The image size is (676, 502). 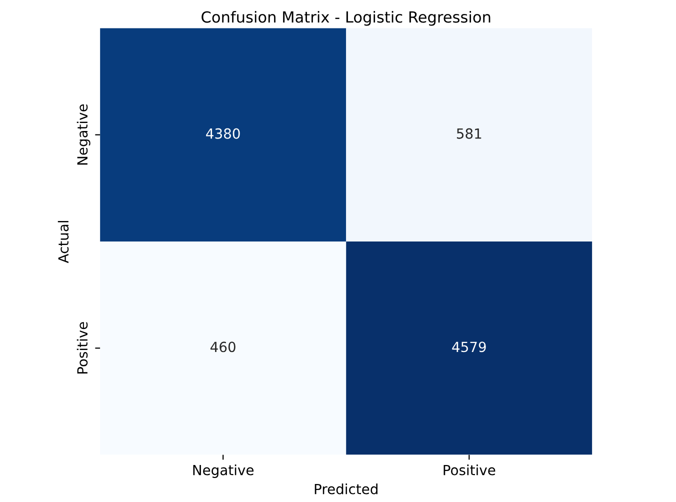 What do you see at coordinates (346, 18) in the screenshot?
I see `chart-title: Confusion Matrix - Logistic Regression` at bounding box center [346, 18].